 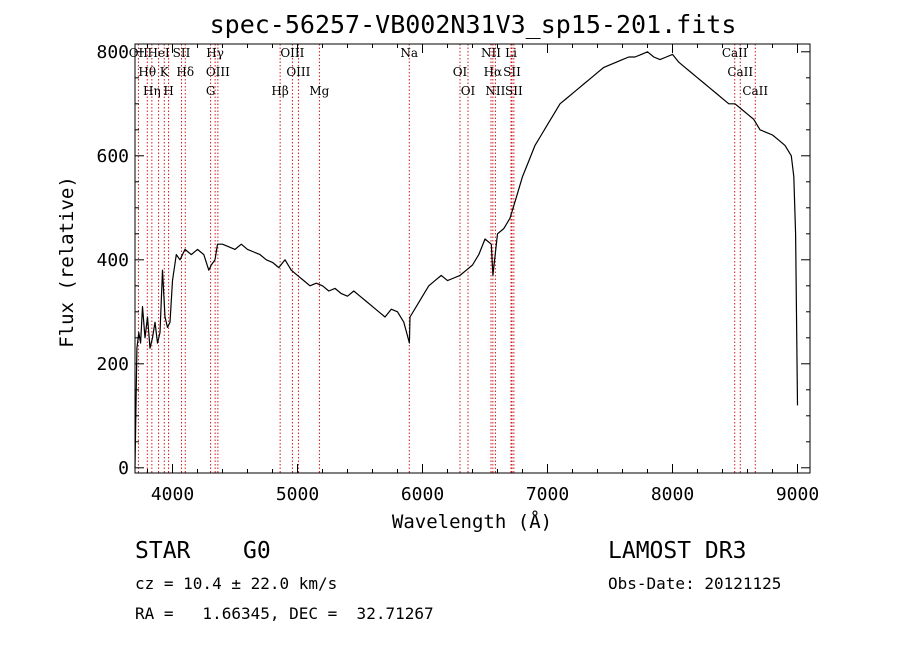 What do you see at coordinates (112, 364) in the screenshot?
I see `y-tick-label: 200` at bounding box center [112, 364].